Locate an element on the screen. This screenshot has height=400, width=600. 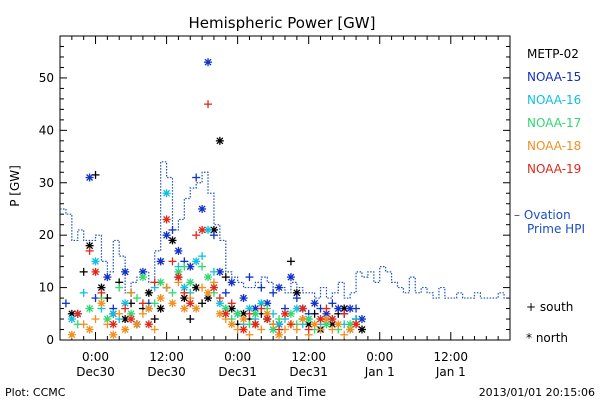
y-tick-label: 20 is located at coordinates (46, 235).